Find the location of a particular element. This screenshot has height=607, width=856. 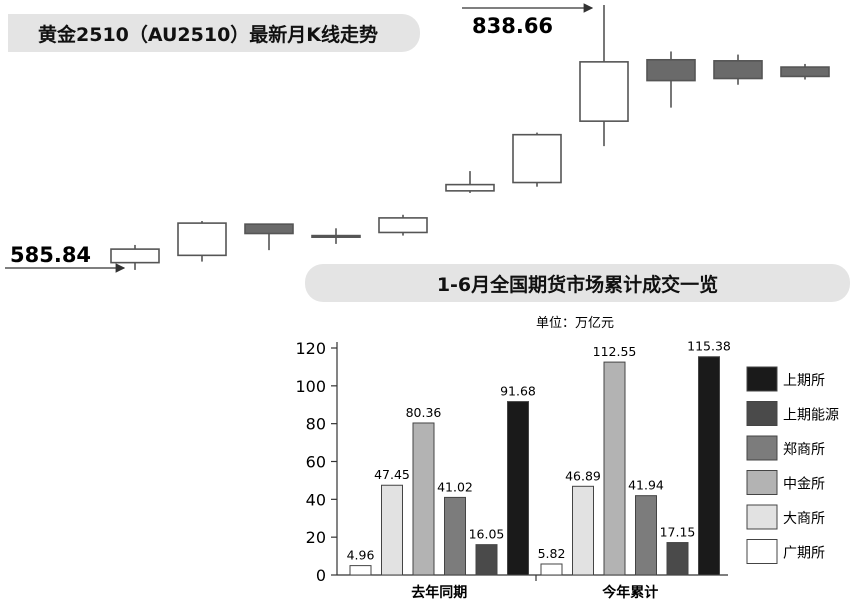

bar-value-label: 112.55 is located at coordinates (615, 351).